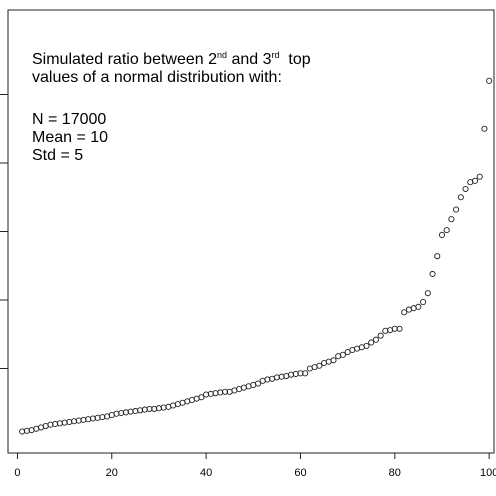 The height and width of the screenshot is (496, 496). I want to click on x-tick-label-2: 40, so click(206, 473).